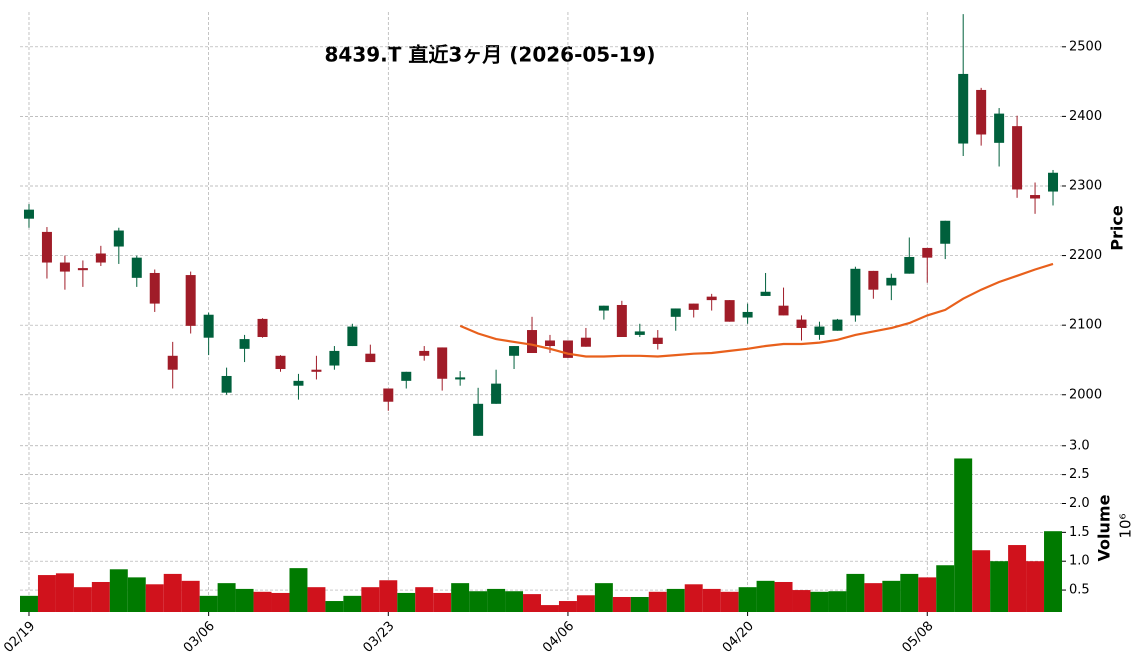 The height and width of the screenshot is (670, 1148). What do you see at coordinates (1085, 325) in the screenshot?
I see `y-tick-label: 2100` at bounding box center [1085, 325].